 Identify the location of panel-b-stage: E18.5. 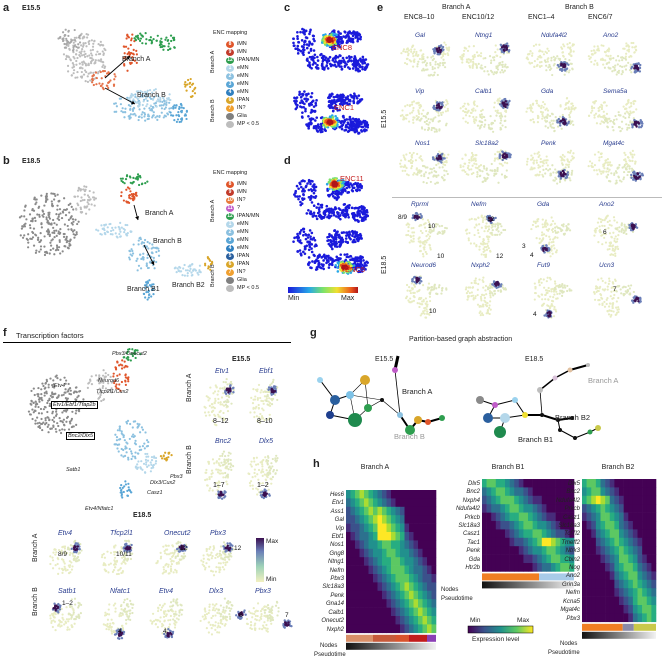
(31, 161).